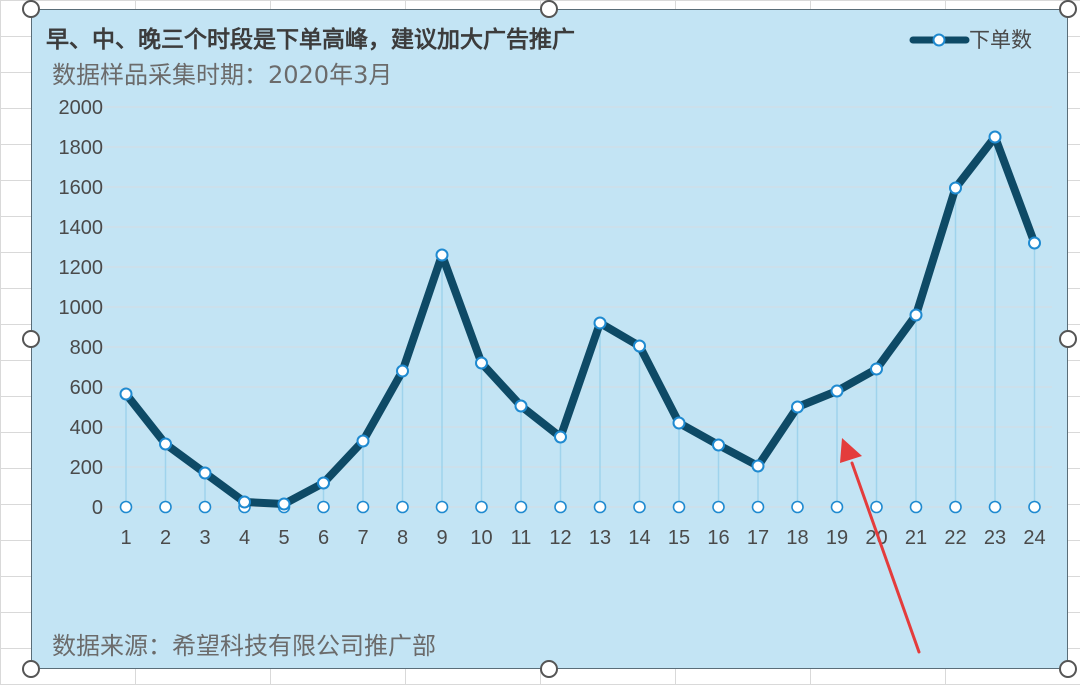  Describe the element at coordinates (81, 108) in the screenshot. I see `y-tick-label: 2000` at that location.